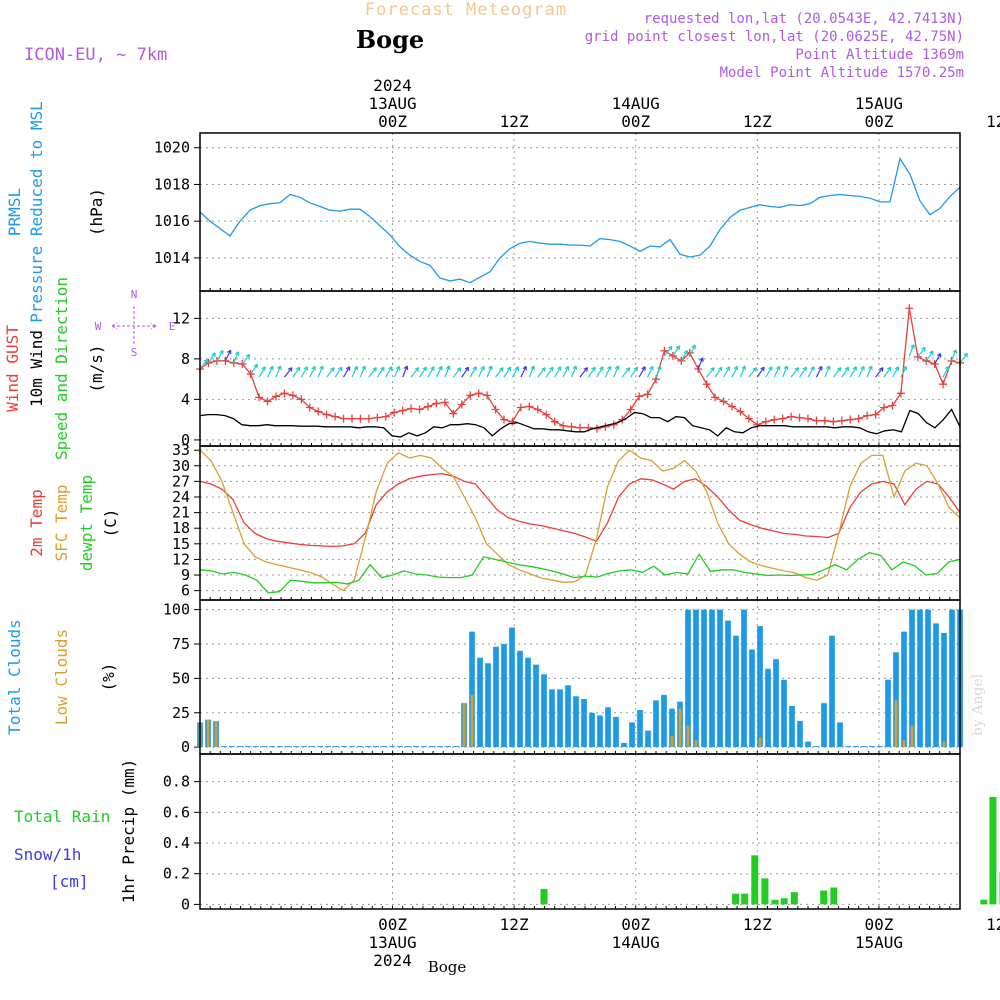 The width and height of the screenshot is (1000, 1000). Describe the element at coordinates (993, 924) in the screenshot. I see `bottom-time-label: 12Z` at that location.